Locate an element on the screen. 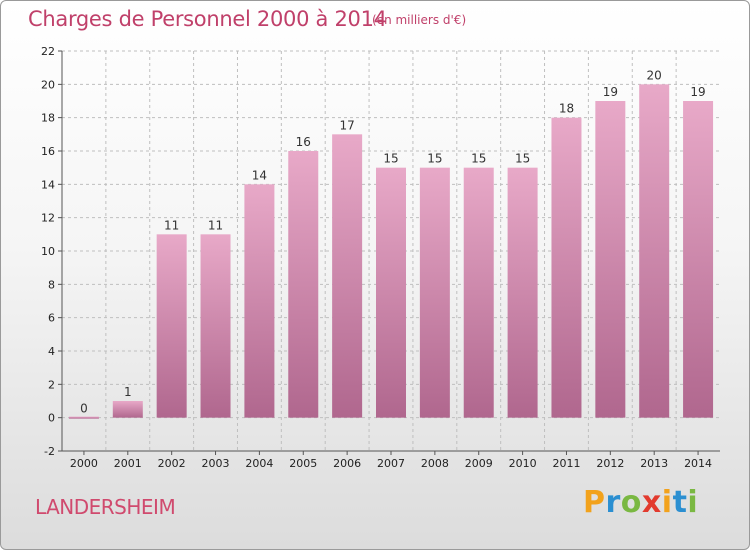  x-tick-label: 2011 is located at coordinates (566, 463).